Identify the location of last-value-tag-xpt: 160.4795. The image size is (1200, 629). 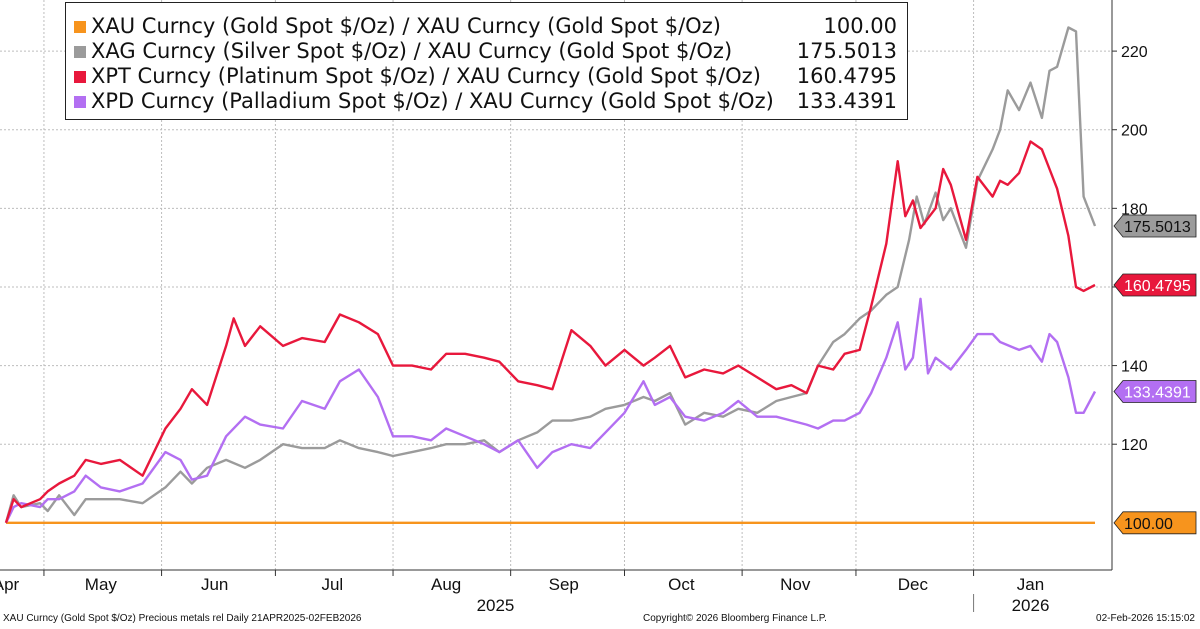
(1155, 285).